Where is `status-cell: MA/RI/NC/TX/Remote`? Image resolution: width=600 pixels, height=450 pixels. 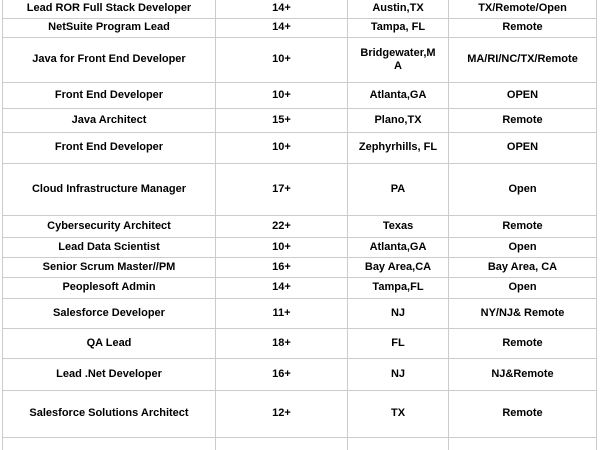 status-cell: MA/RI/NC/TX/Remote is located at coordinates (522, 59).